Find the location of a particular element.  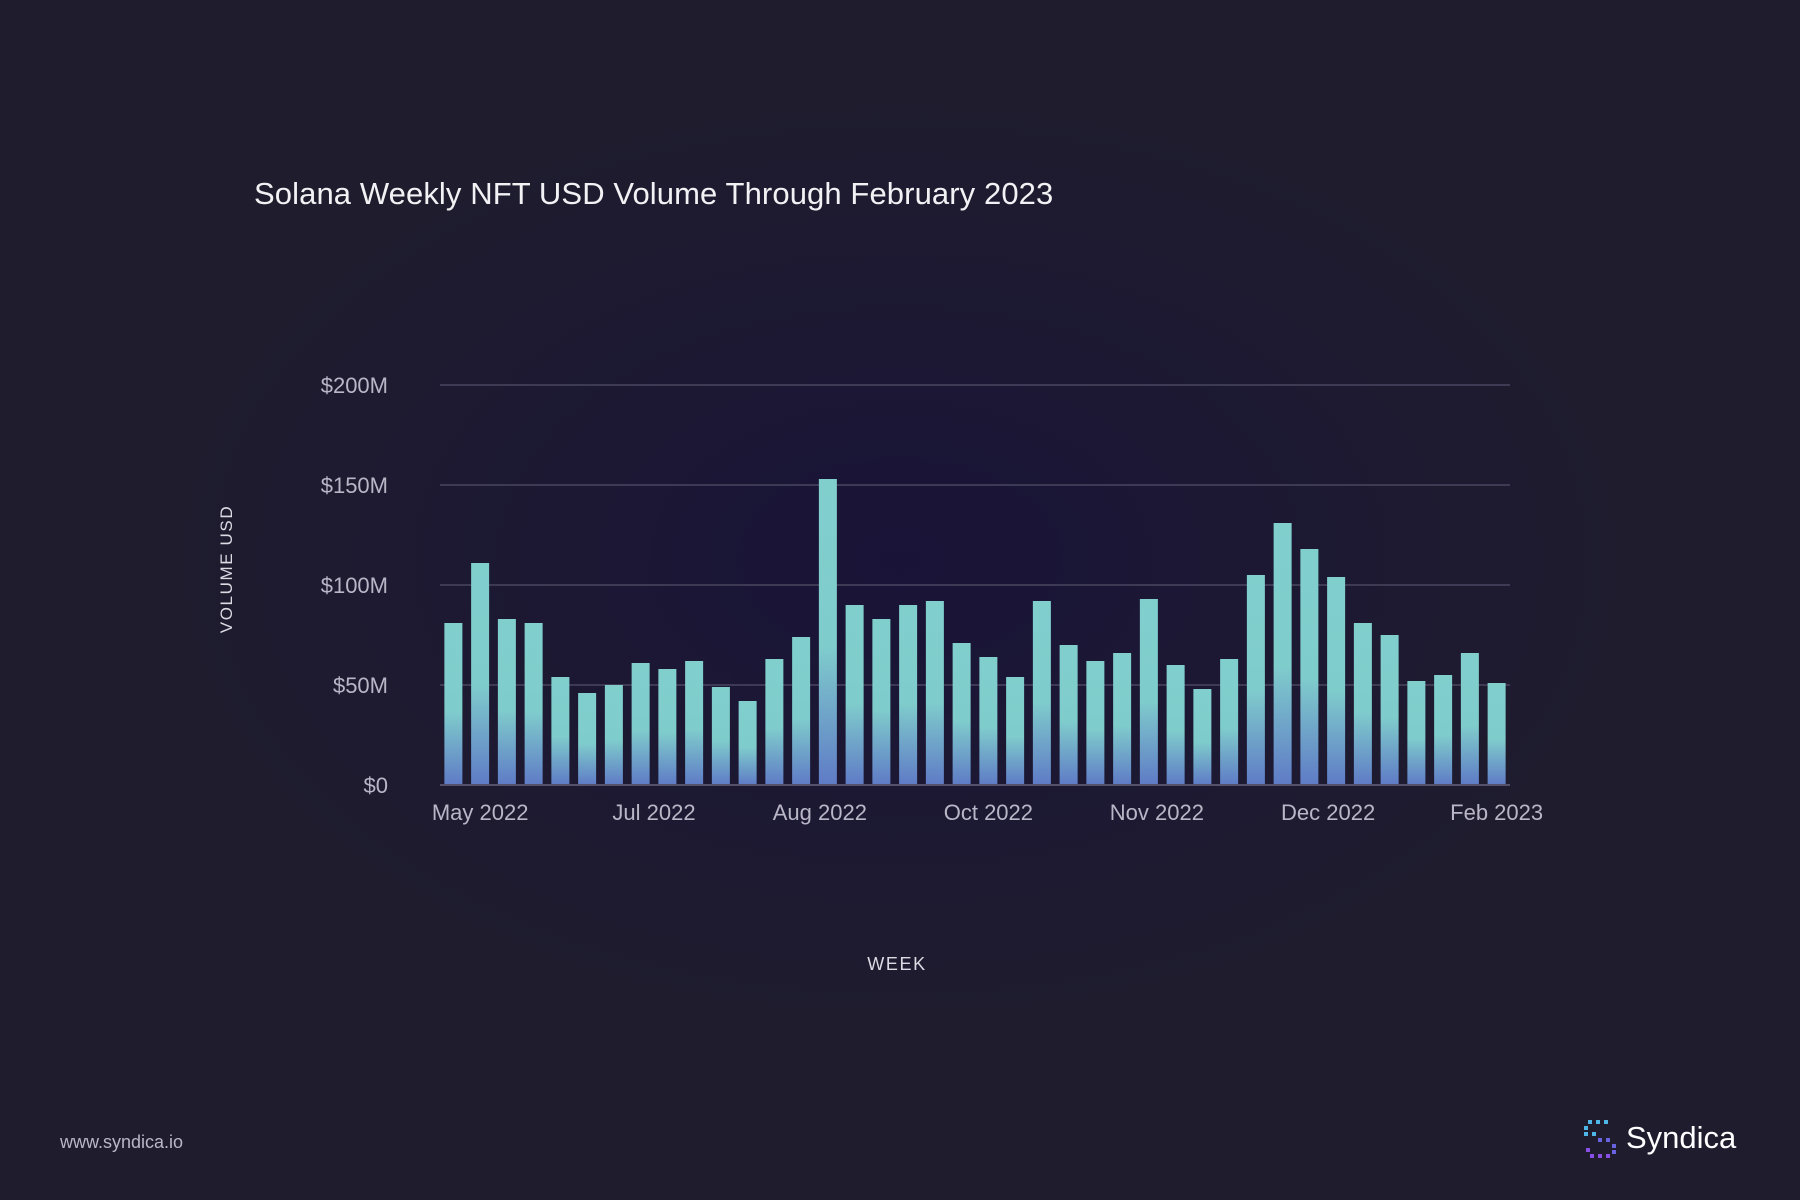

x-tick-label: May 2022 is located at coordinates (480, 812).